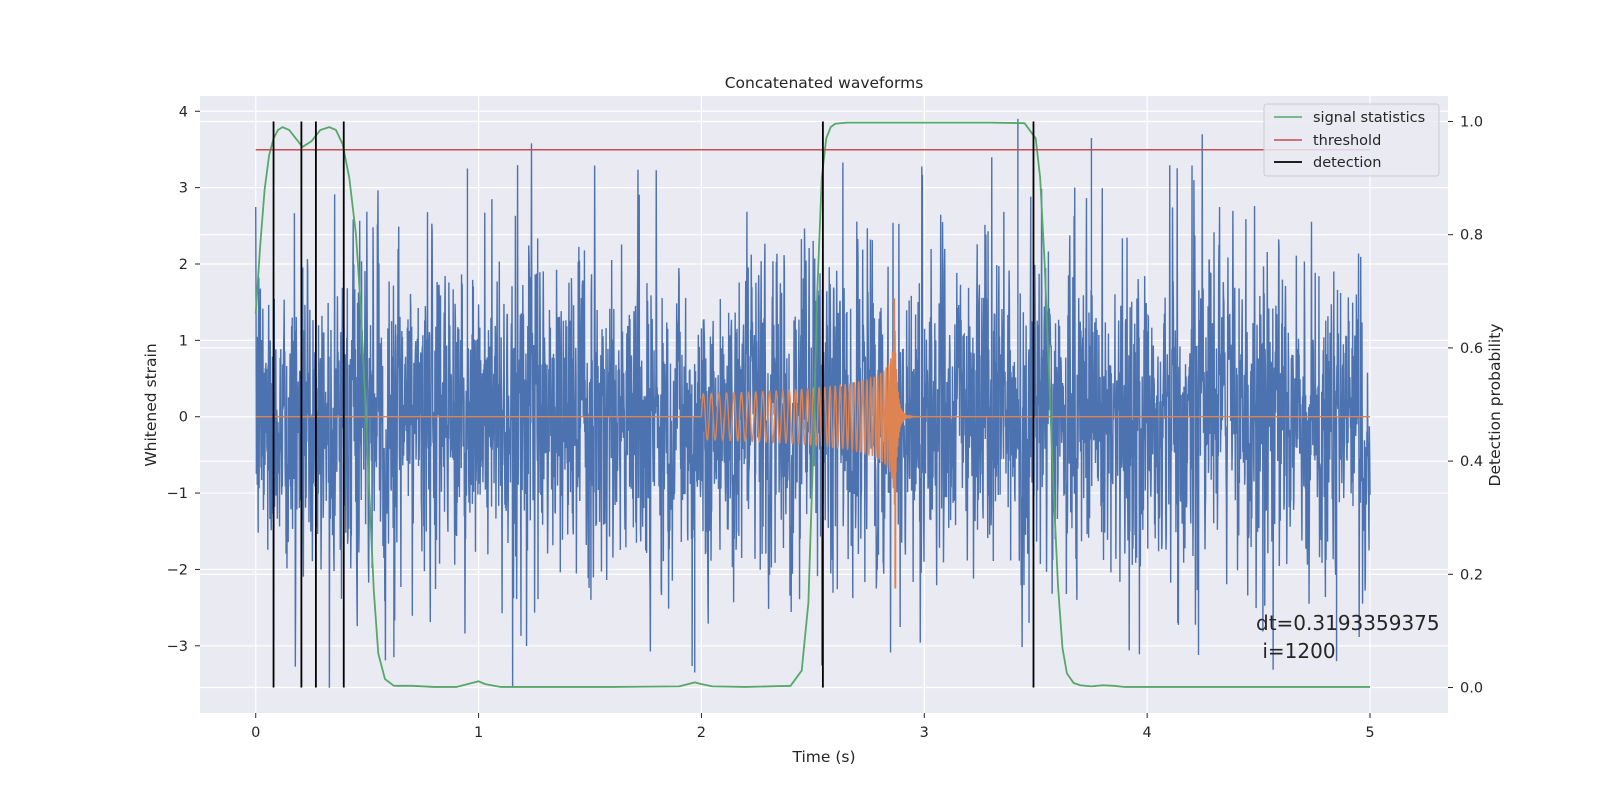  Describe the element at coordinates (824, 83) in the screenshot. I see `chart-title: Concatenated waveforms` at that location.